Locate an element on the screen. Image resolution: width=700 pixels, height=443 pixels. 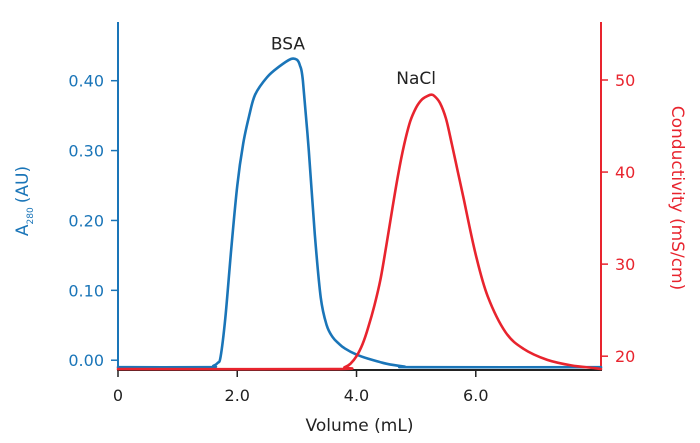
y-left-tick-label: 0.30 is located at coordinates (86, 151).